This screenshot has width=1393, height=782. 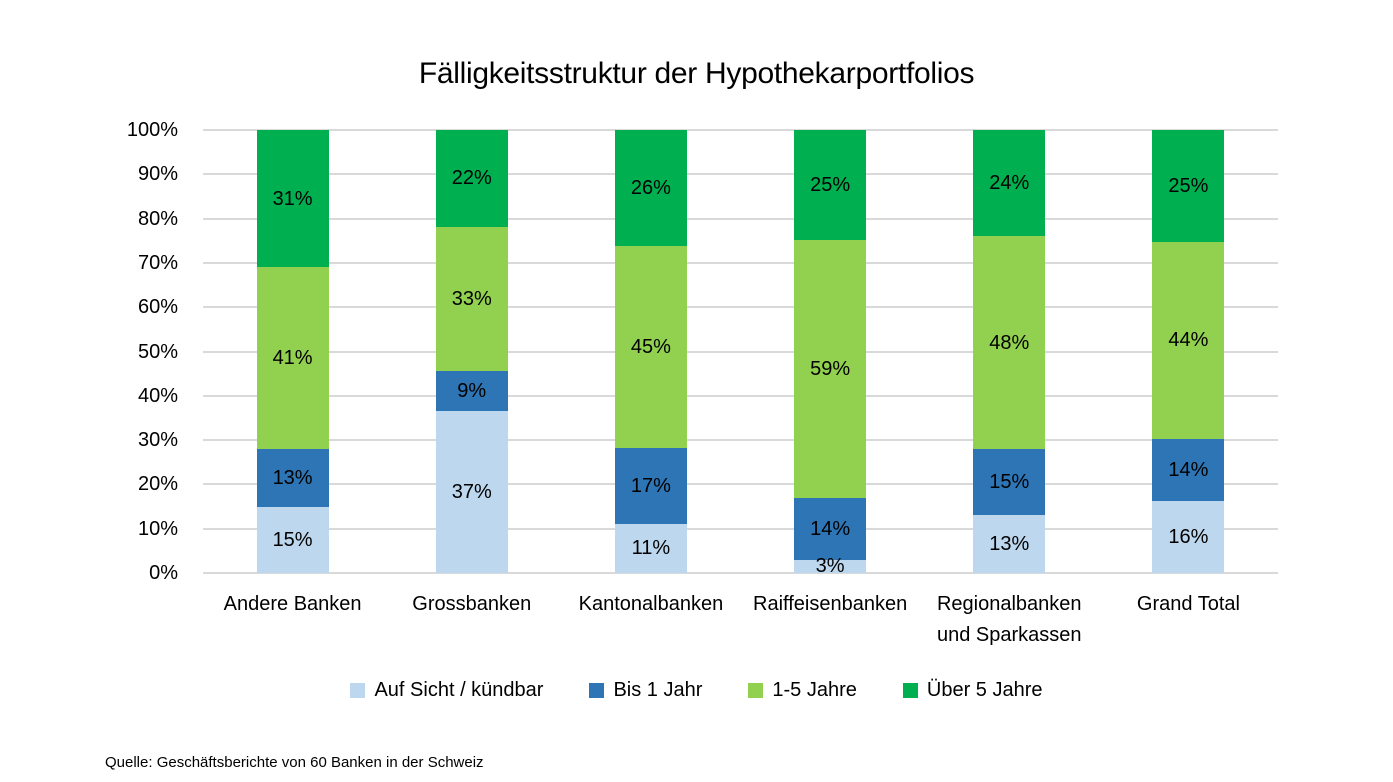 I want to click on y-tick-label: 50%, so click(x=157, y=351).